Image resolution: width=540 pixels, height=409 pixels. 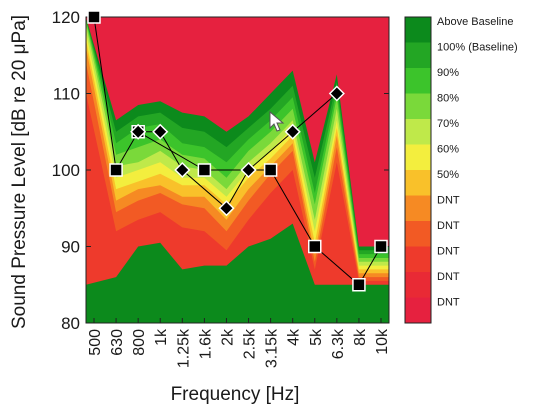 I want to click on x-tick-label: 6.3k, so click(x=338, y=343).